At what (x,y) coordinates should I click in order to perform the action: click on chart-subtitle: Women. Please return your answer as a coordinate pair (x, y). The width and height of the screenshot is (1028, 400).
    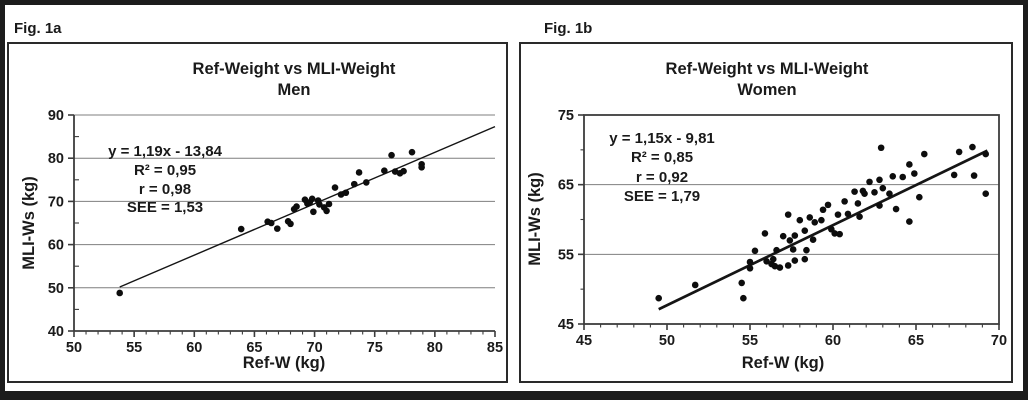
    Looking at the image, I should click on (766, 90).